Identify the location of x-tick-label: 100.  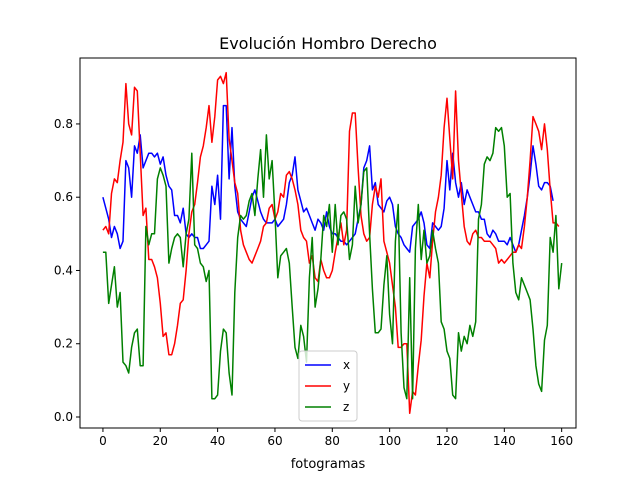
(389, 441).